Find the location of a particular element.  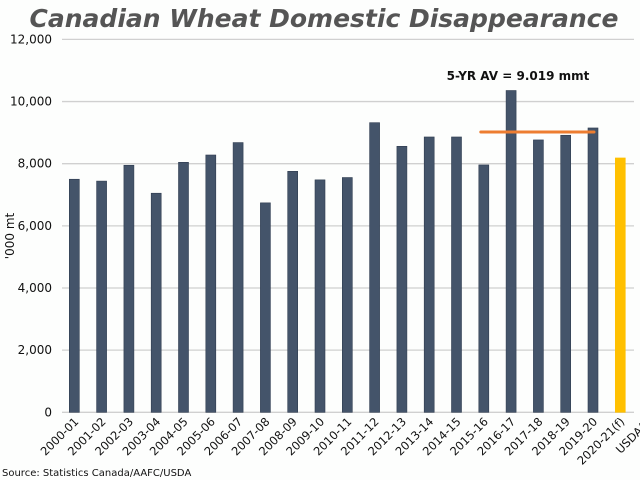

y-axis-label: '000 mt is located at coordinates (10, 236).